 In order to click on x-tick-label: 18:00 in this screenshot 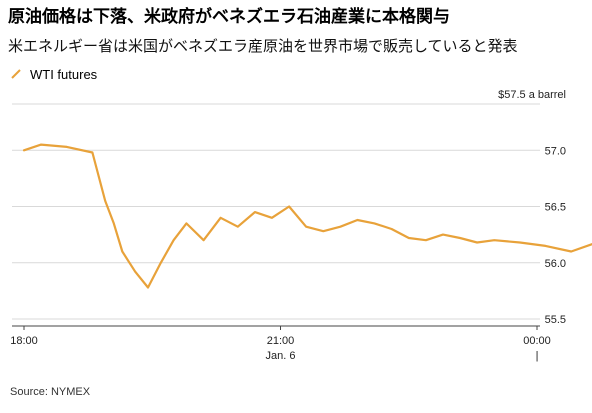, I will do `click(24, 341)`.